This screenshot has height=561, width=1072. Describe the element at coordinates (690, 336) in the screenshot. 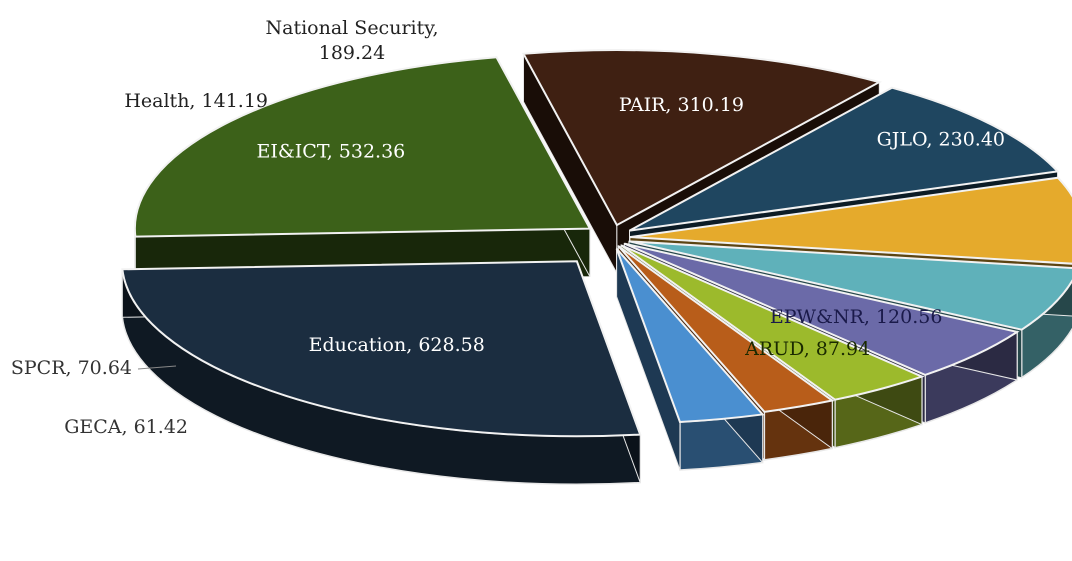

I see `slice-spcr-top` at that location.